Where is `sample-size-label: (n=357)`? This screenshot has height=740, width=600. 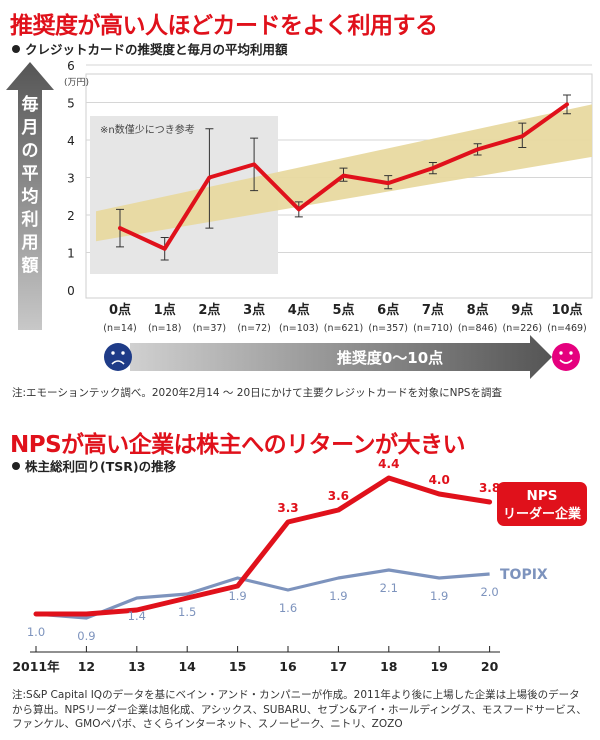
sample-size-label: (n=357) is located at coordinates (388, 328).